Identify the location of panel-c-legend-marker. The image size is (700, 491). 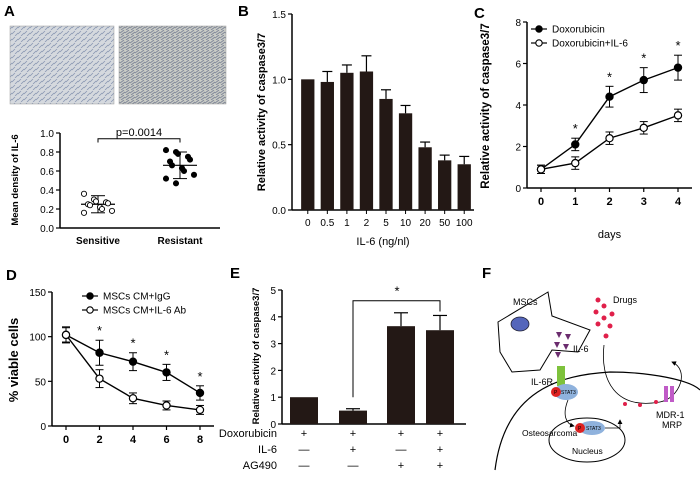
(539, 43).